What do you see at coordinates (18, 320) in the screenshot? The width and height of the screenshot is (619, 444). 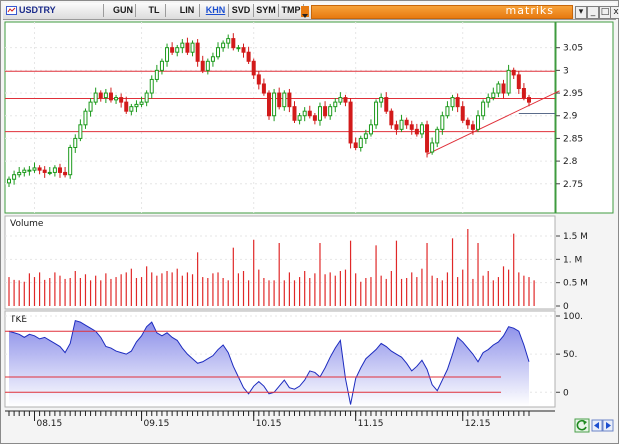 I see `tke-label: TKE` at bounding box center [18, 320].